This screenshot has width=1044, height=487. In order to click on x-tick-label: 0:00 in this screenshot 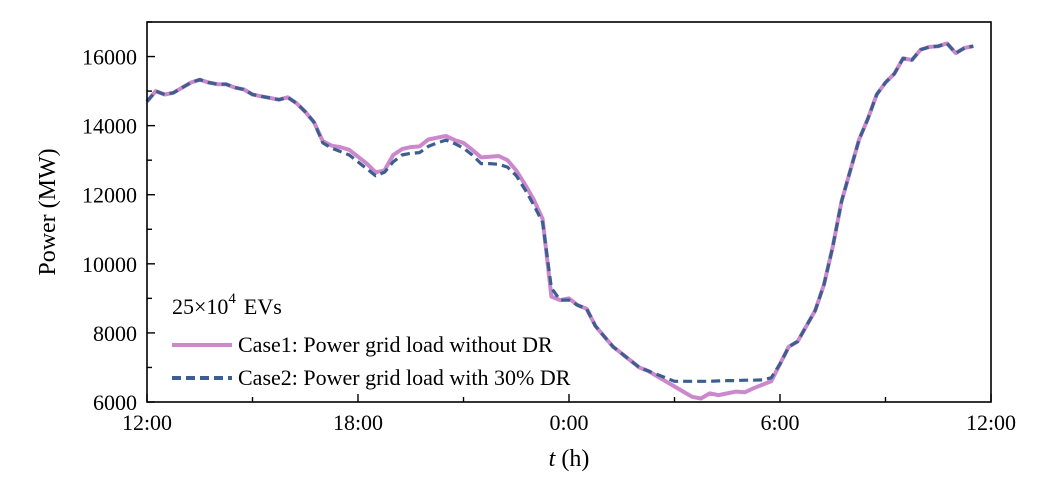, I will do `click(568, 422)`.